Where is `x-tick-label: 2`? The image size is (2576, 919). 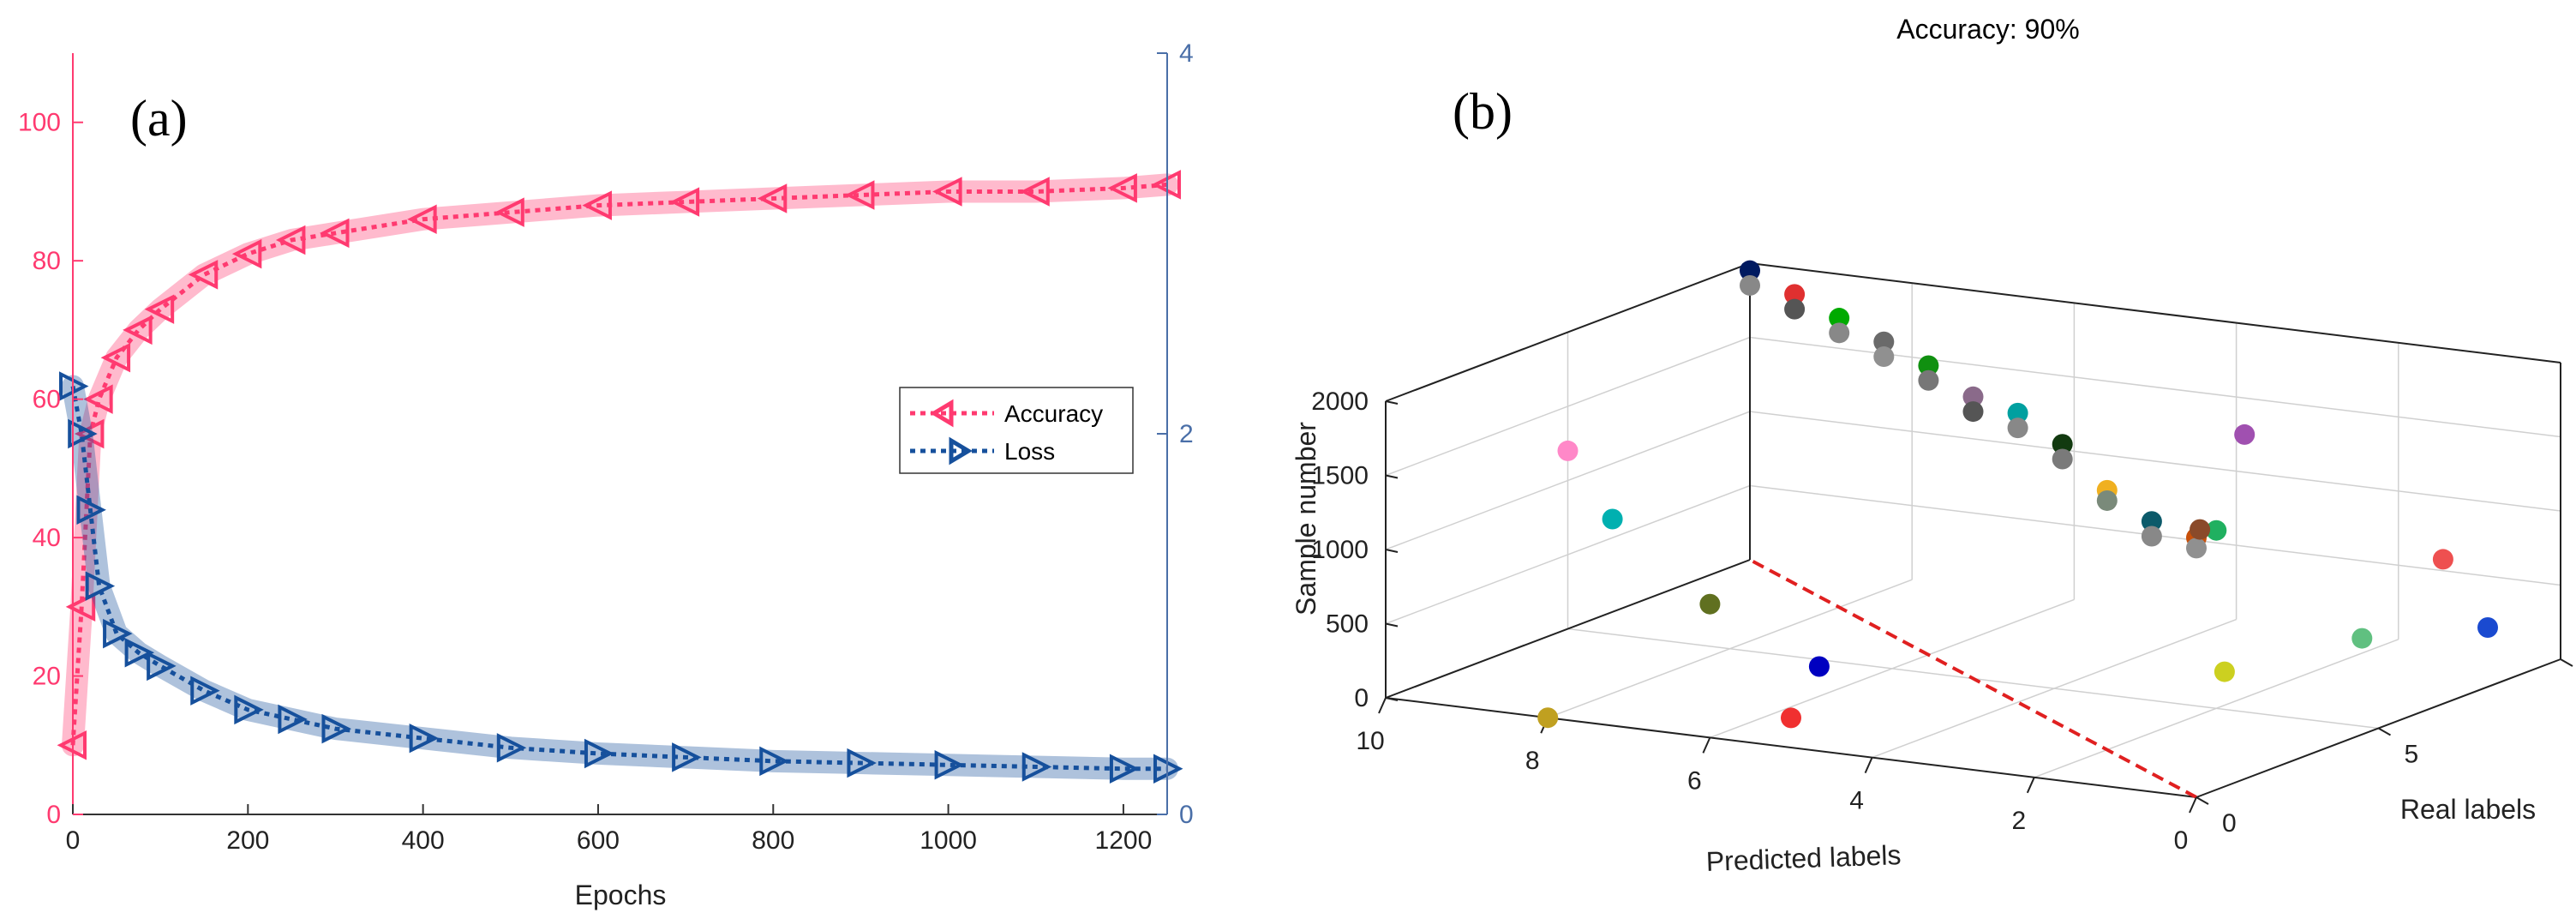
x-tick-label: 2 is located at coordinates (2018, 821).